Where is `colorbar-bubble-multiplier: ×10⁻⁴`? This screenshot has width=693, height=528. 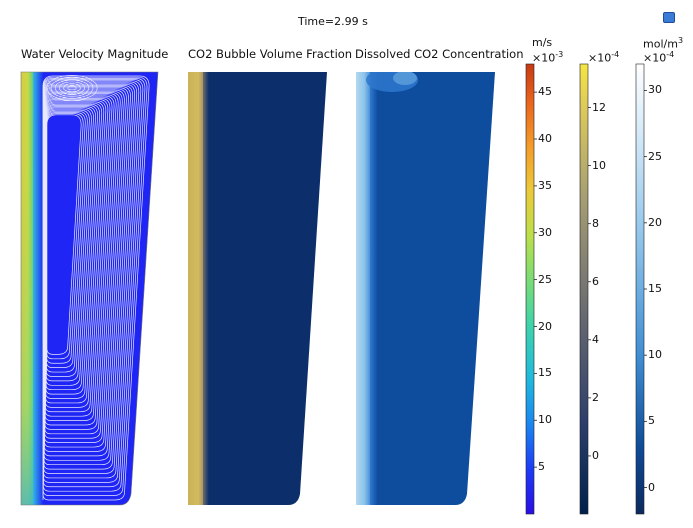
colorbar-bubble-multiplier: ×10⁻⁴ is located at coordinates (604, 57).